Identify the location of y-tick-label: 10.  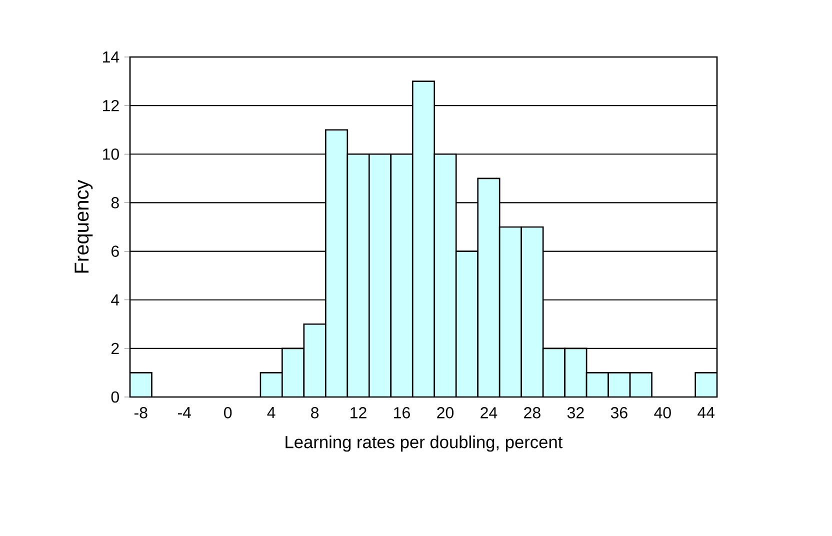
(111, 154).